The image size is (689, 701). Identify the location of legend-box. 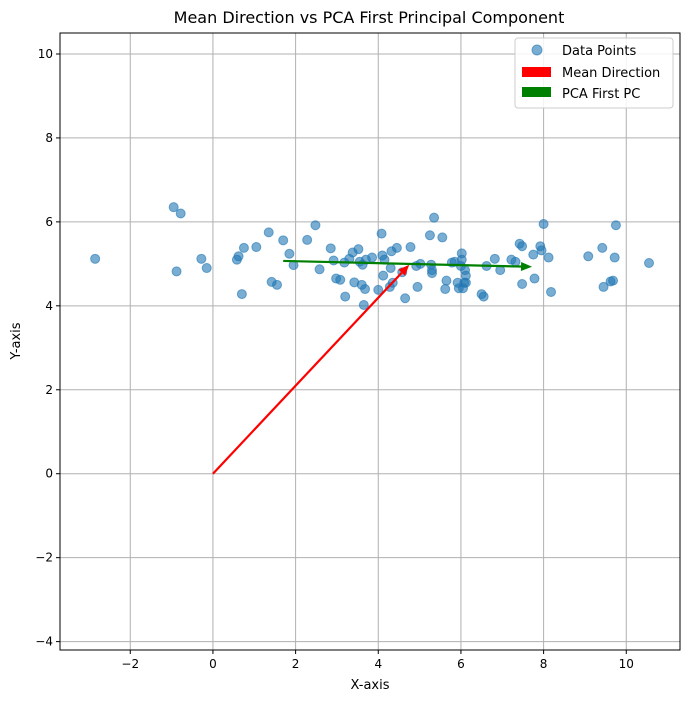
(594, 73).